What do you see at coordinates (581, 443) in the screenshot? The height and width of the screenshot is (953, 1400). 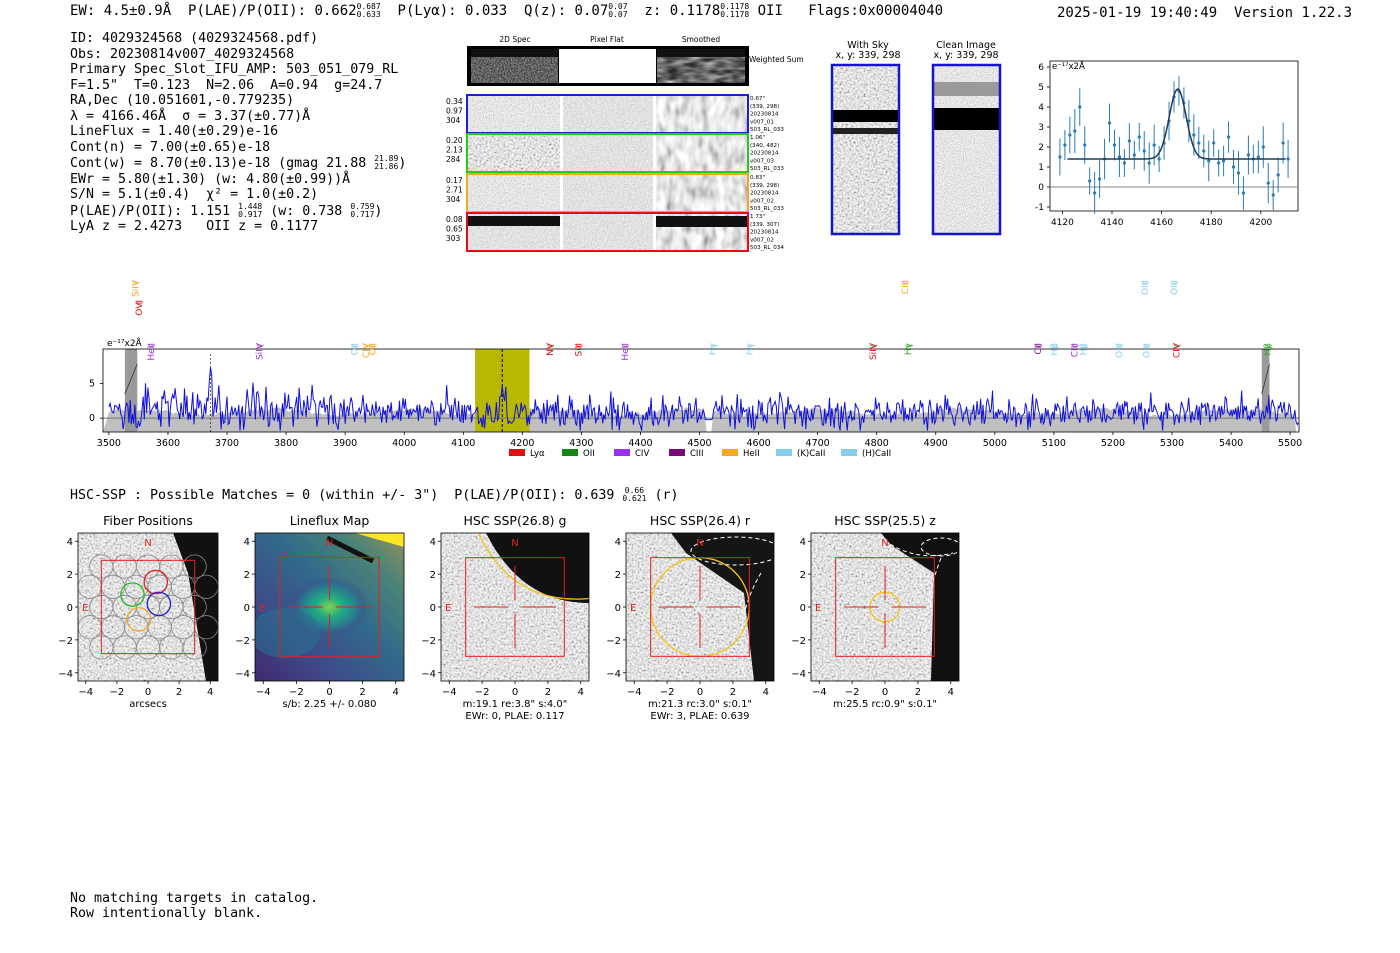 I see `x-tick-label: 4300` at bounding box center [581, 443].